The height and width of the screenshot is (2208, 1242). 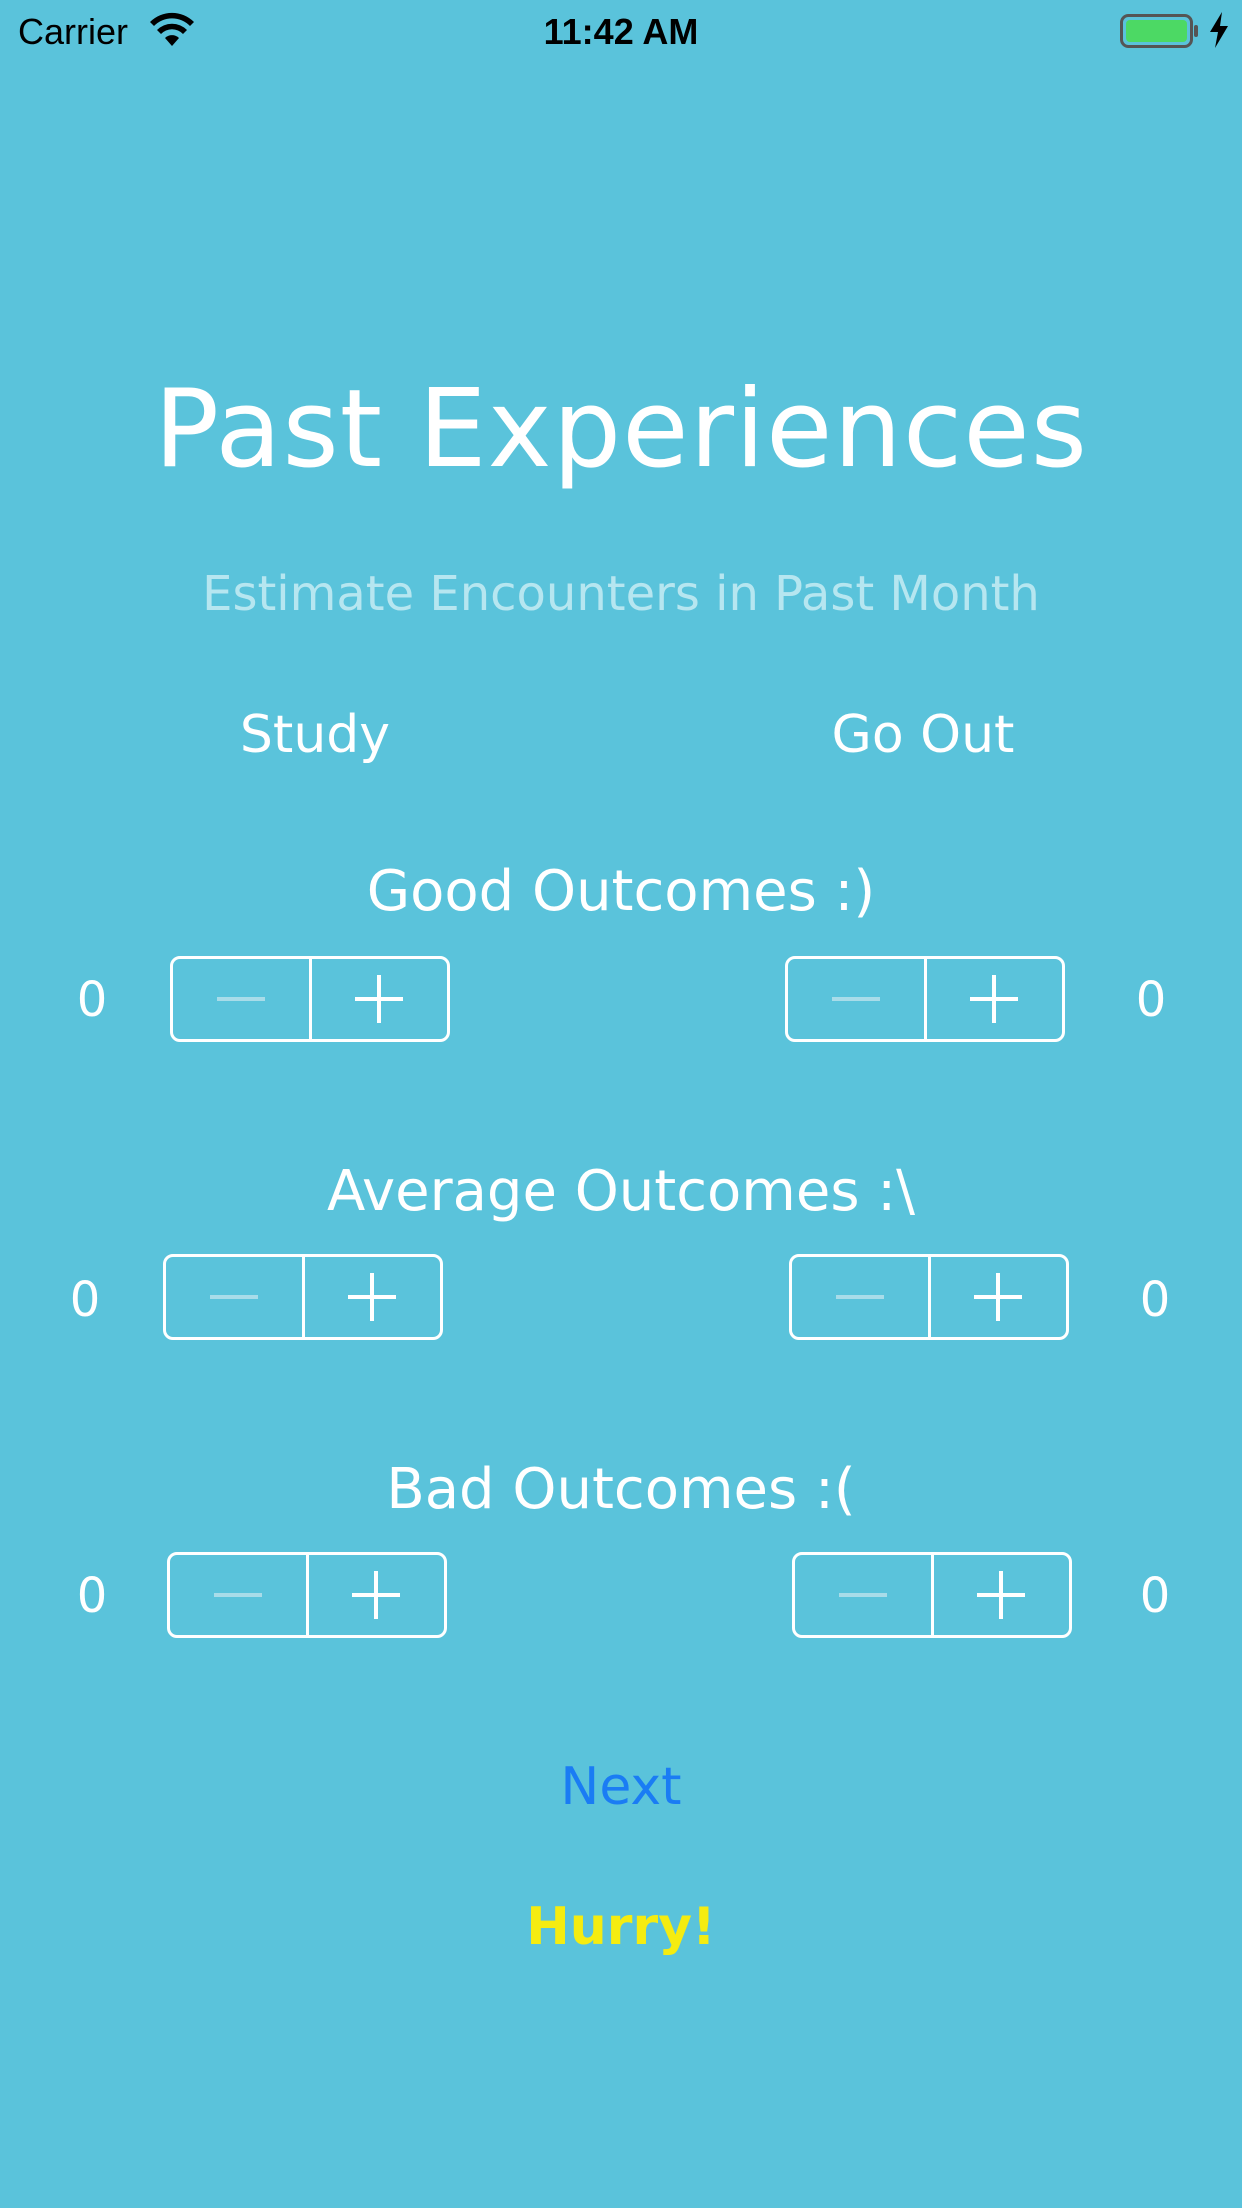 I want to click on average-go-out-stepper, so click(x=929, y=1297).